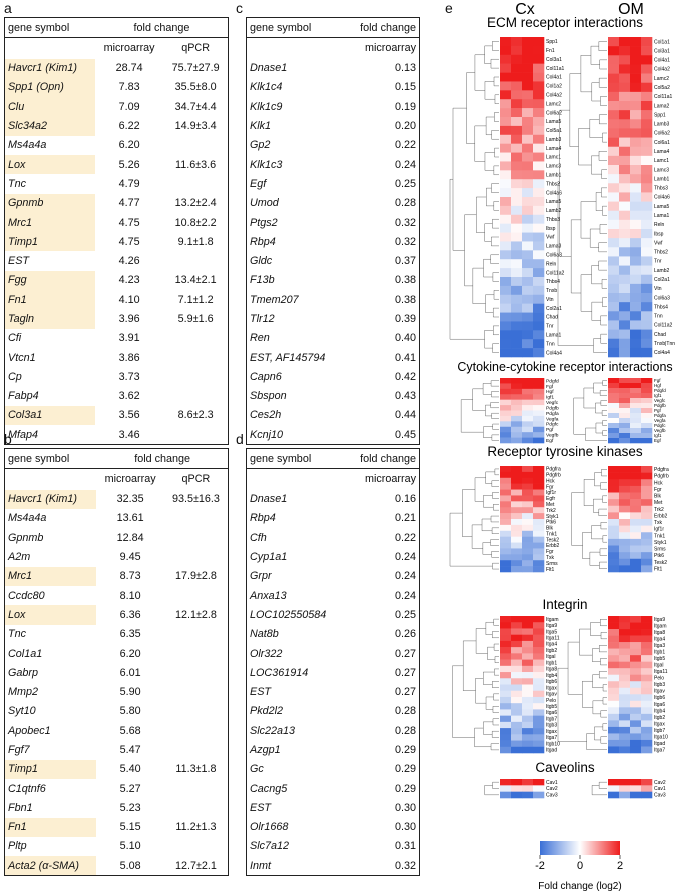 This screenshot has width=685, height=894. I want to click on table-row: Fn1 4.10 7.1±1.2, so click(116, 300).